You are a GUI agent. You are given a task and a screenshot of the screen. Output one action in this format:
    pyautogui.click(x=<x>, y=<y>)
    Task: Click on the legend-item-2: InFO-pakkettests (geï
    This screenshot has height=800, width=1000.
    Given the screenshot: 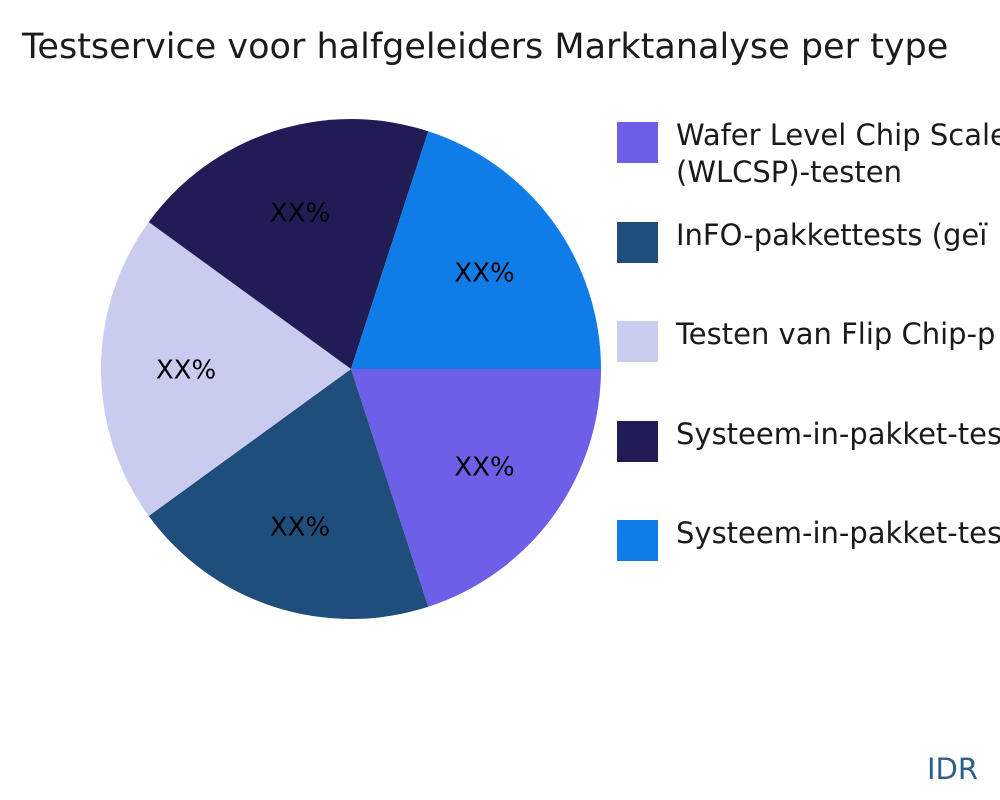 What is the action you would take?
    pyautogui.click(x=802, y=240)
    